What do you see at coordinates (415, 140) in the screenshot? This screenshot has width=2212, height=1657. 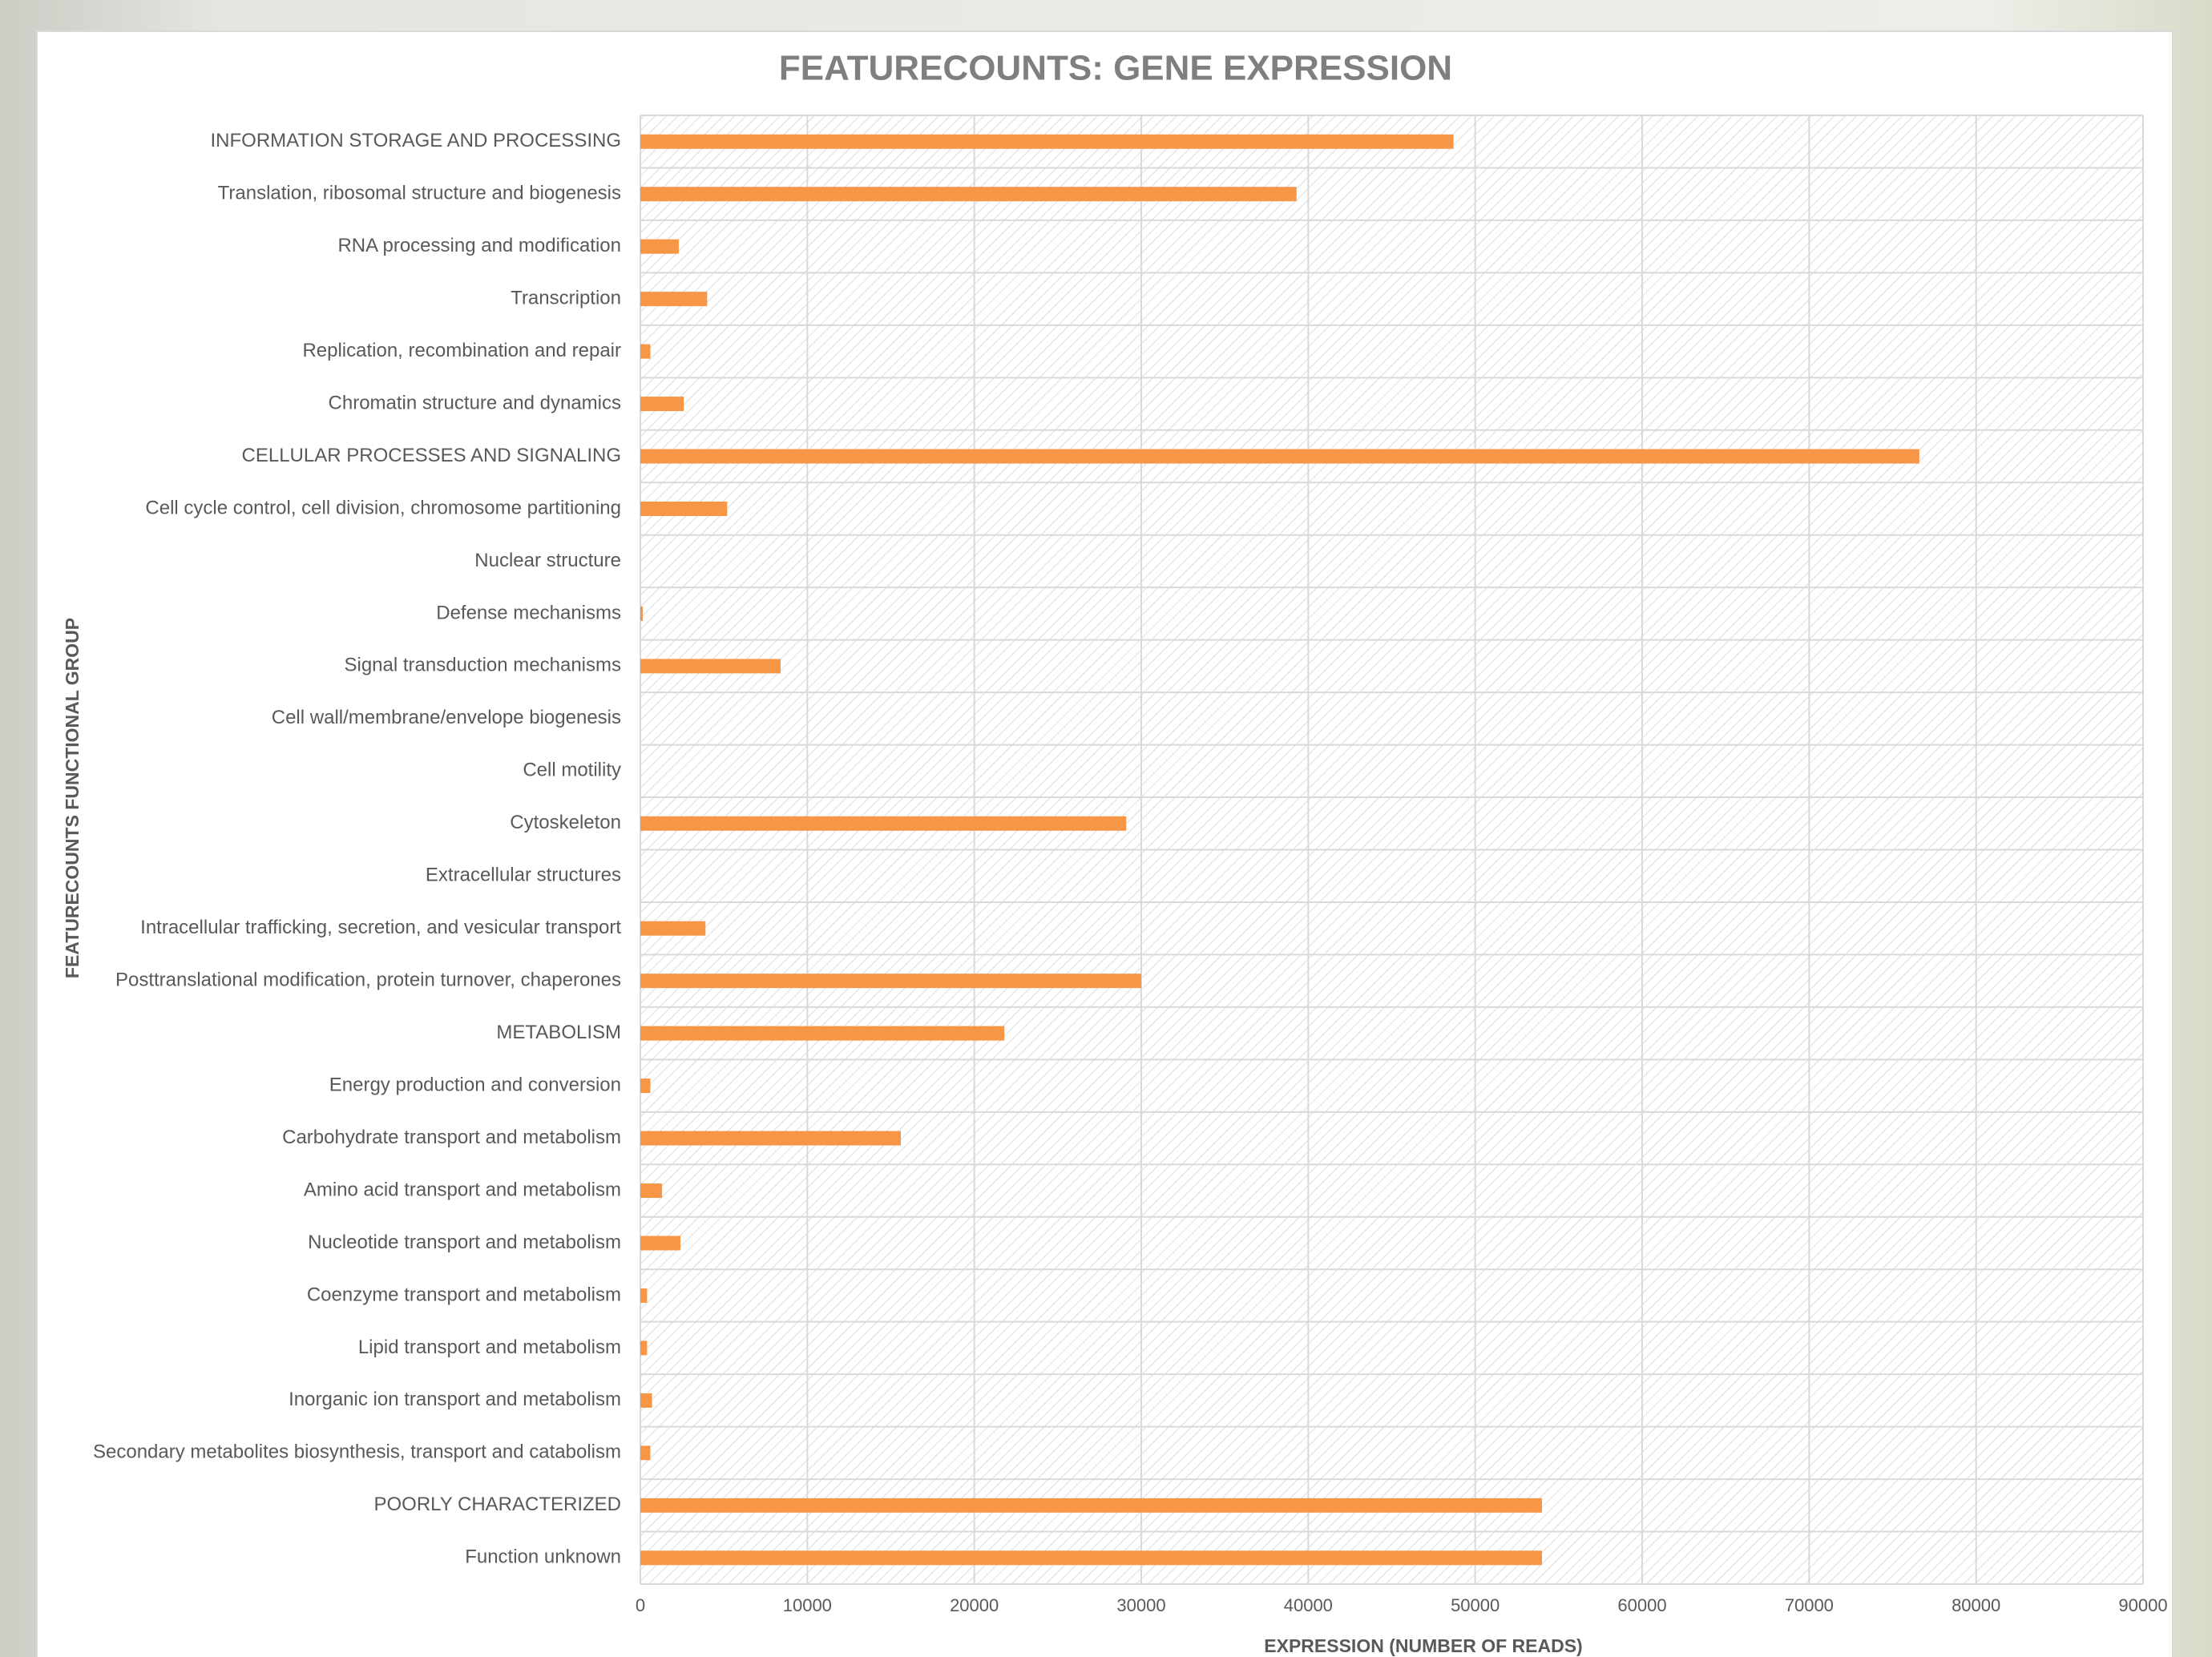 I see `y-tick-label: INFORMATION STORAGE AND PROCESSING` at bounding box center [415, 140].